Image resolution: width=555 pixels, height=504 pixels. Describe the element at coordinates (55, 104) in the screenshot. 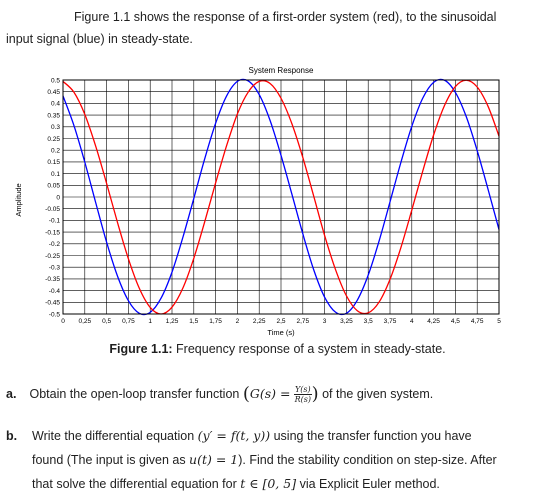

I see `y-tick-label: 0.4` at that location.